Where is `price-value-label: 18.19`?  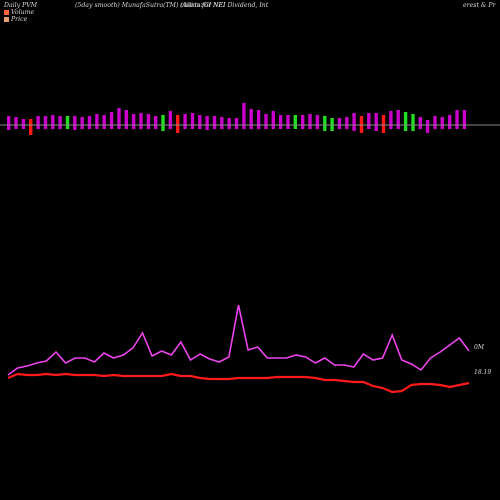
price-value-label: 18.19 is located at coordinates (482, 372).